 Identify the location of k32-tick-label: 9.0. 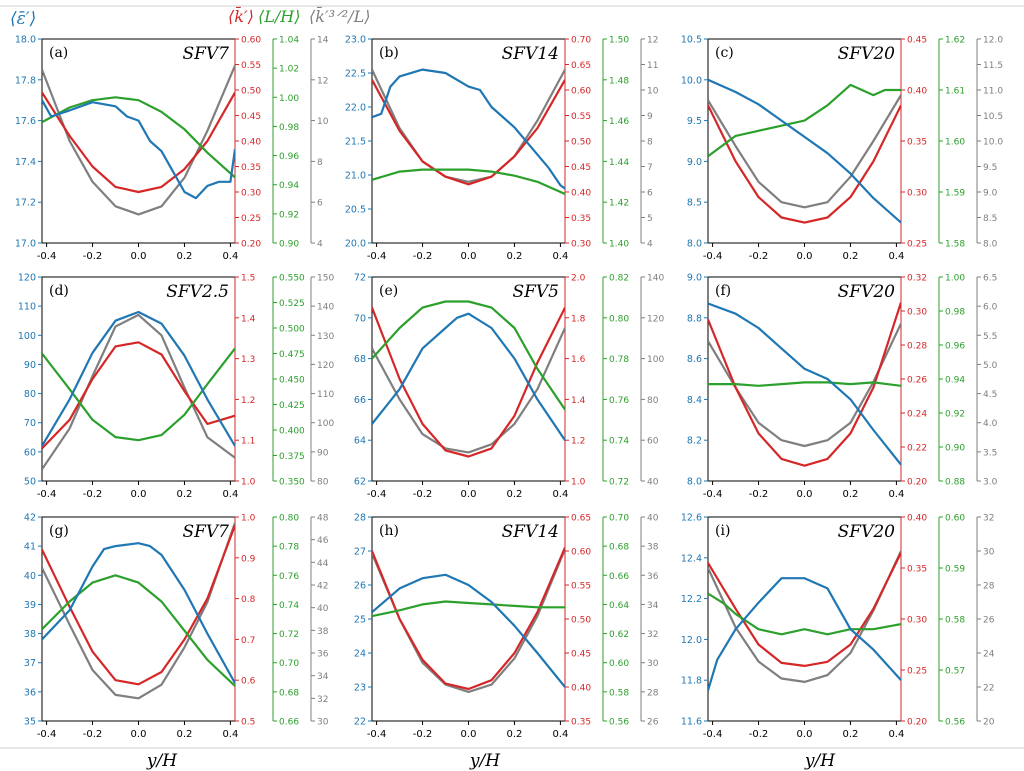
(990, 194).